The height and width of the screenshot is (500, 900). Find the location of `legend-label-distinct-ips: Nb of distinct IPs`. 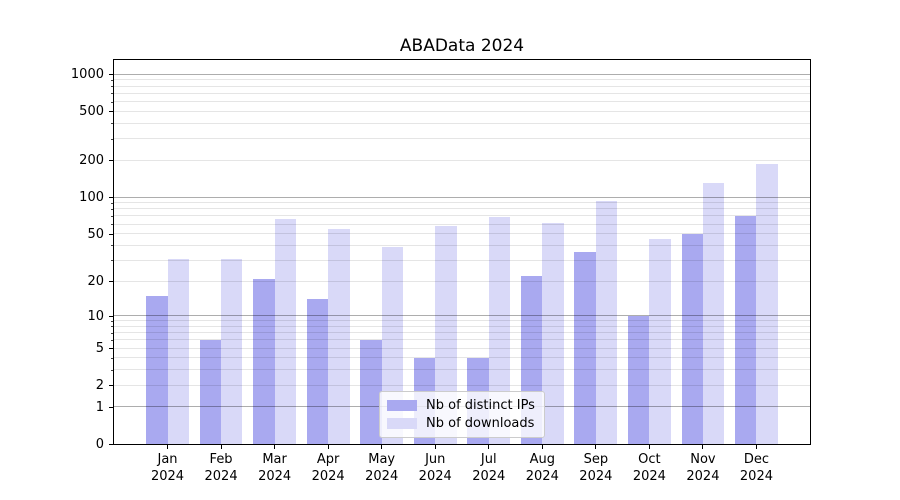

legend-label-distinct-ips: Nb of distinct IPs is located at coordinates (480, 405).